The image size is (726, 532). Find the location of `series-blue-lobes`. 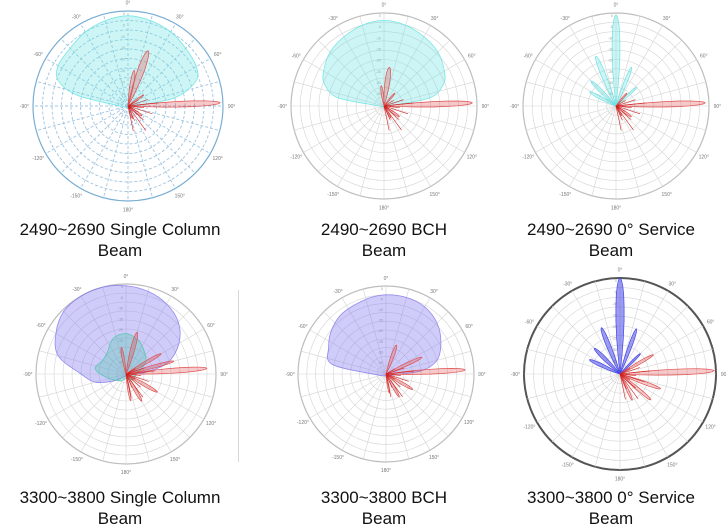

series-blue-lobes is located at coordinates (614, 326).